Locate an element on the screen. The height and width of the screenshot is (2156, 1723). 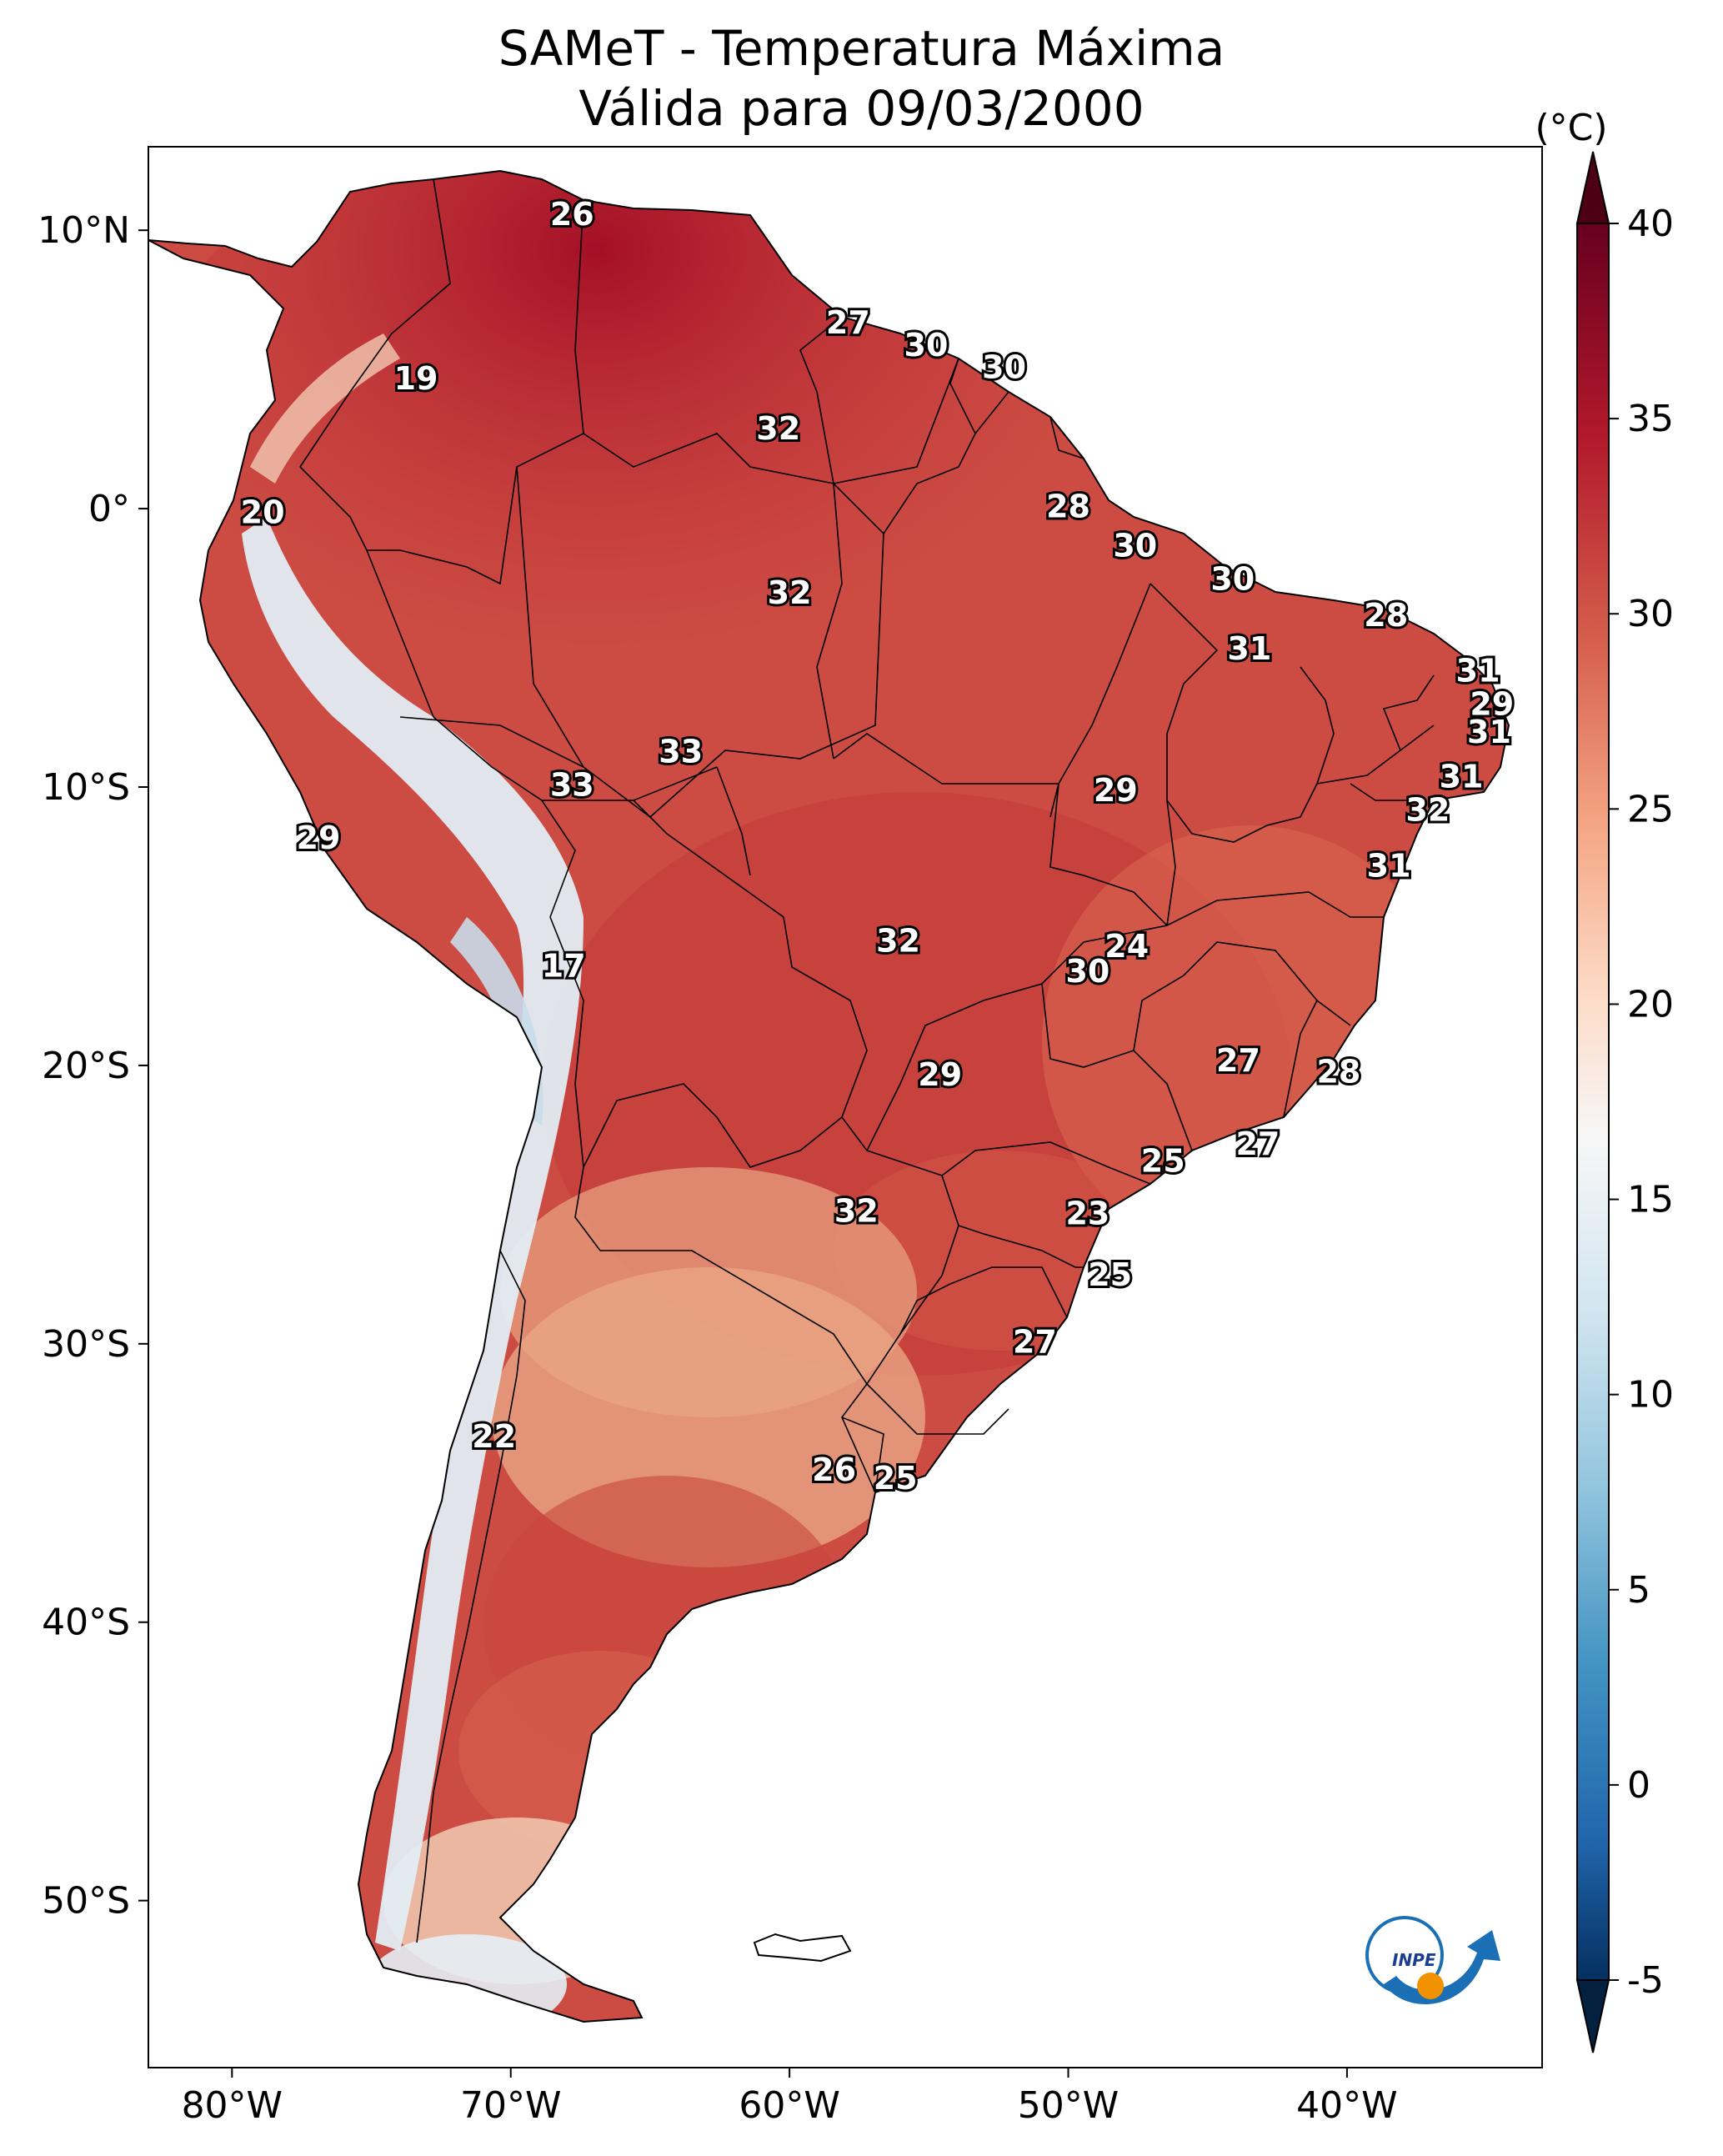
colorbar-tick-label: 35 is located at coordinates (1651, 419).